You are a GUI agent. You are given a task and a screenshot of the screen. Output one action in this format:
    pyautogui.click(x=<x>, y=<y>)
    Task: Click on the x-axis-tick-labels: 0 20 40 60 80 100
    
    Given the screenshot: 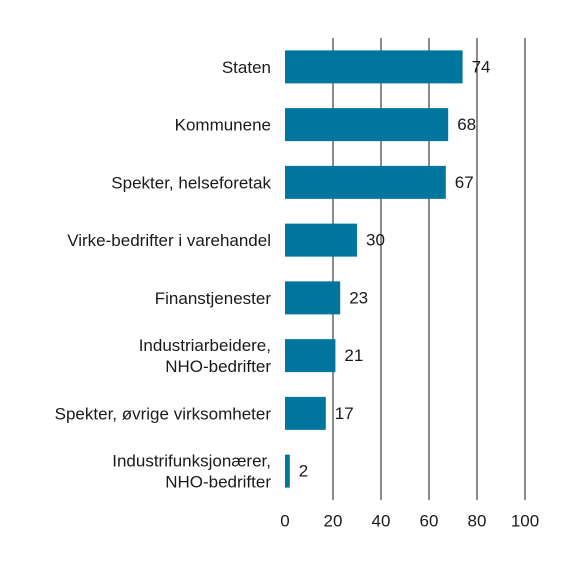 What is the action you would take?
    pyautogui.click(x=409, y=521)
    